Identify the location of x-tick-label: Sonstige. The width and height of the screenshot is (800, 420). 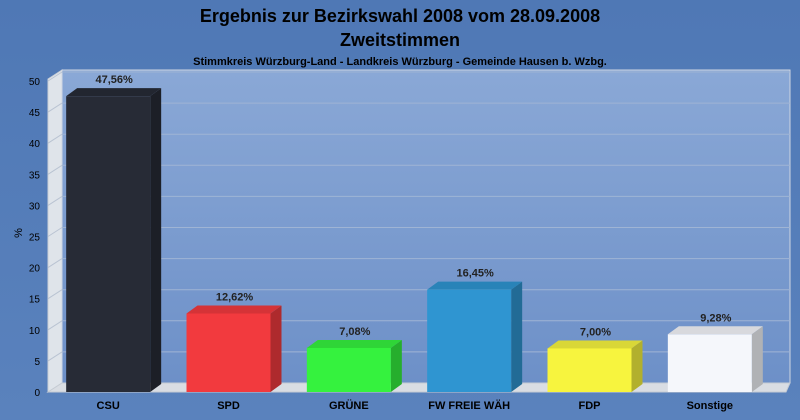
(710, 406).